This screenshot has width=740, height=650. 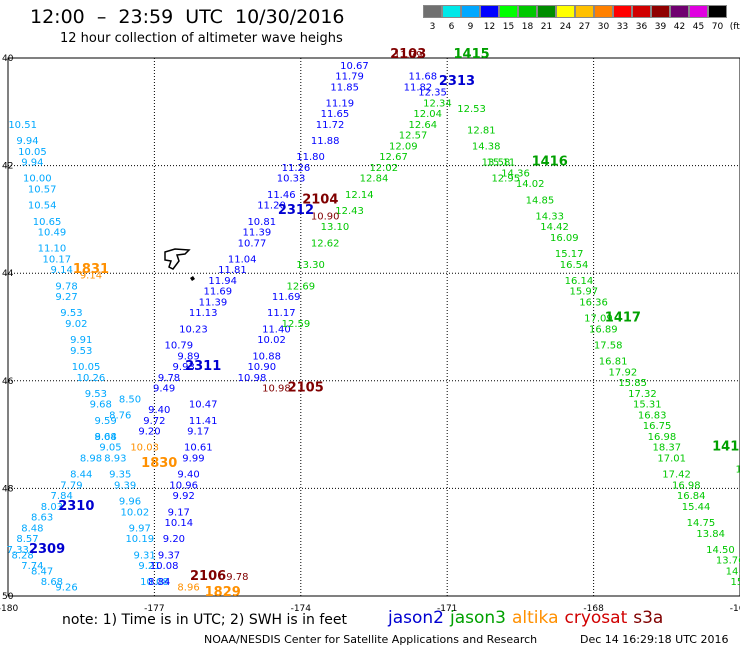 I want to click on wave-height-value: 9.68, so click(x=101, y=405).